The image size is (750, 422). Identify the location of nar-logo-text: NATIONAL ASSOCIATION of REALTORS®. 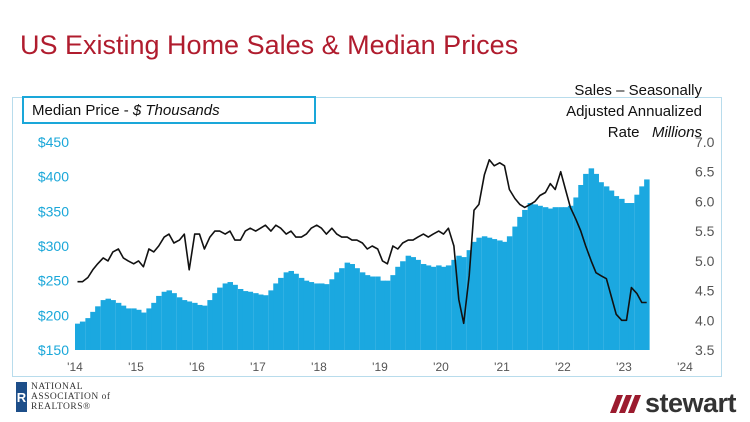
(71, 397).